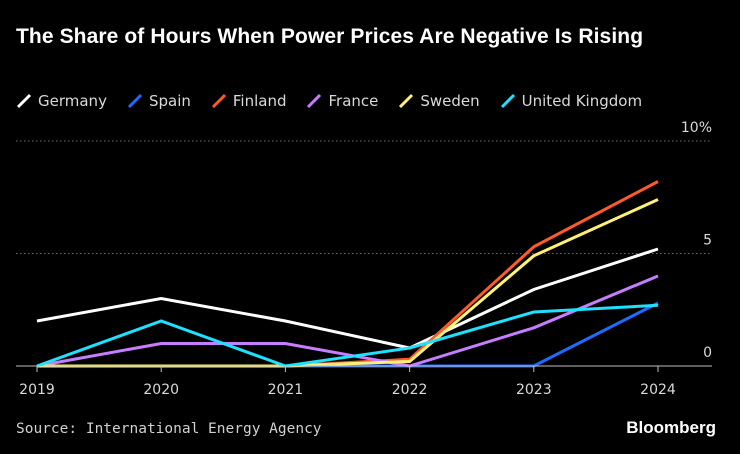 The height and width of the screenshot is (454, 740). Describe the element at coordinates (169, 429) in the screenshot. I see `source-note: Source: International Energy Agency` at that location.